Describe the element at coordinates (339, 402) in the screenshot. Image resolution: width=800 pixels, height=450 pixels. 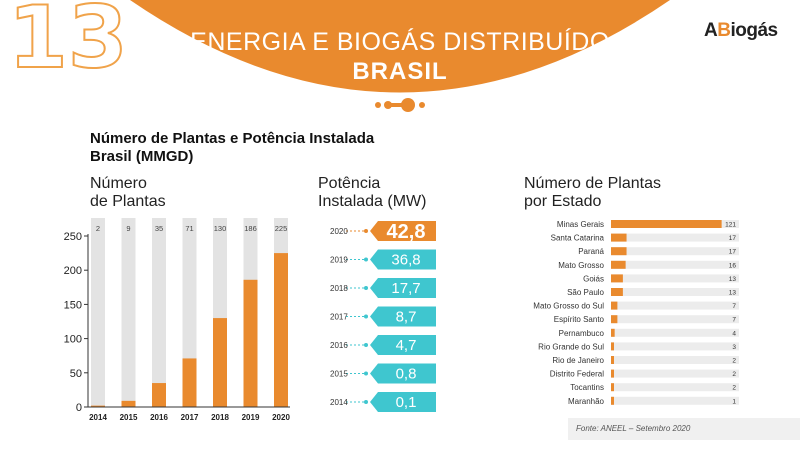
I see `year-label: 2014` at that location.